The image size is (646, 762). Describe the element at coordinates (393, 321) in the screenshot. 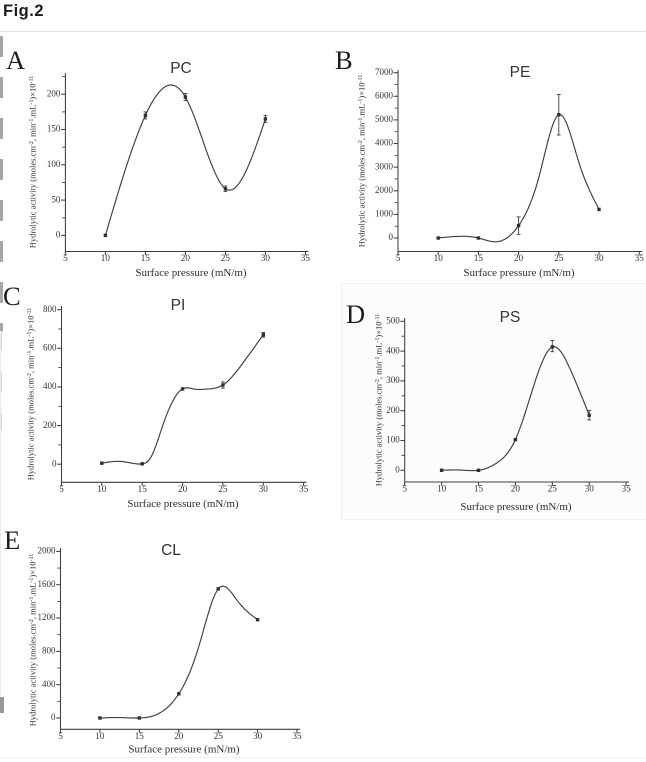

I see `svg-text: 500` at that location.